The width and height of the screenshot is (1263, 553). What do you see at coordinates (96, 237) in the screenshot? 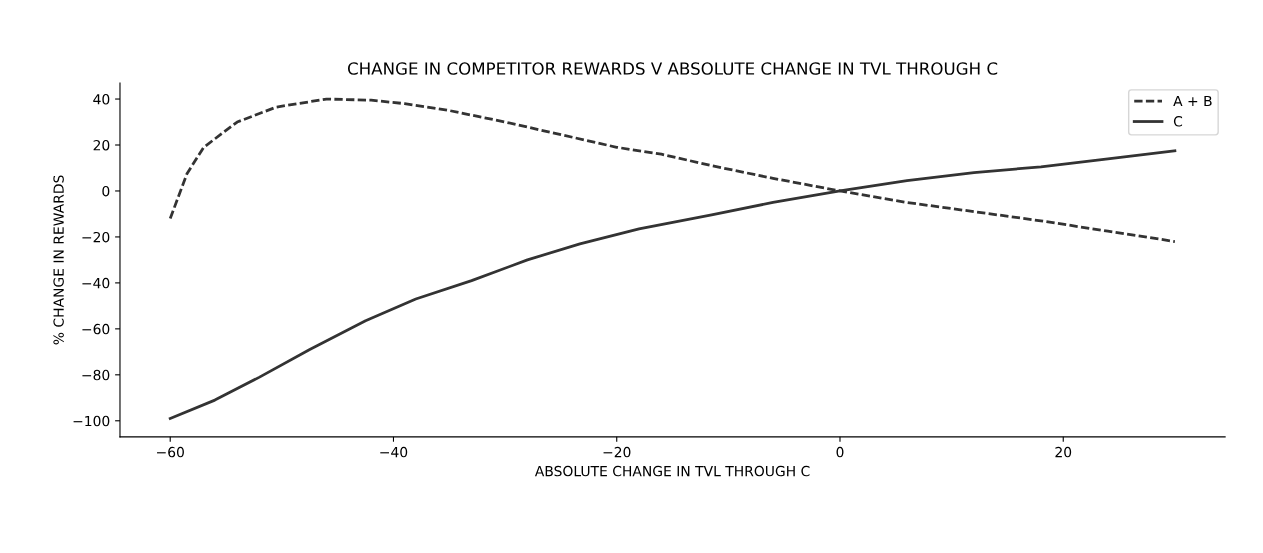
I see `y-tick-label: −20` at bounding box center [96, 237].